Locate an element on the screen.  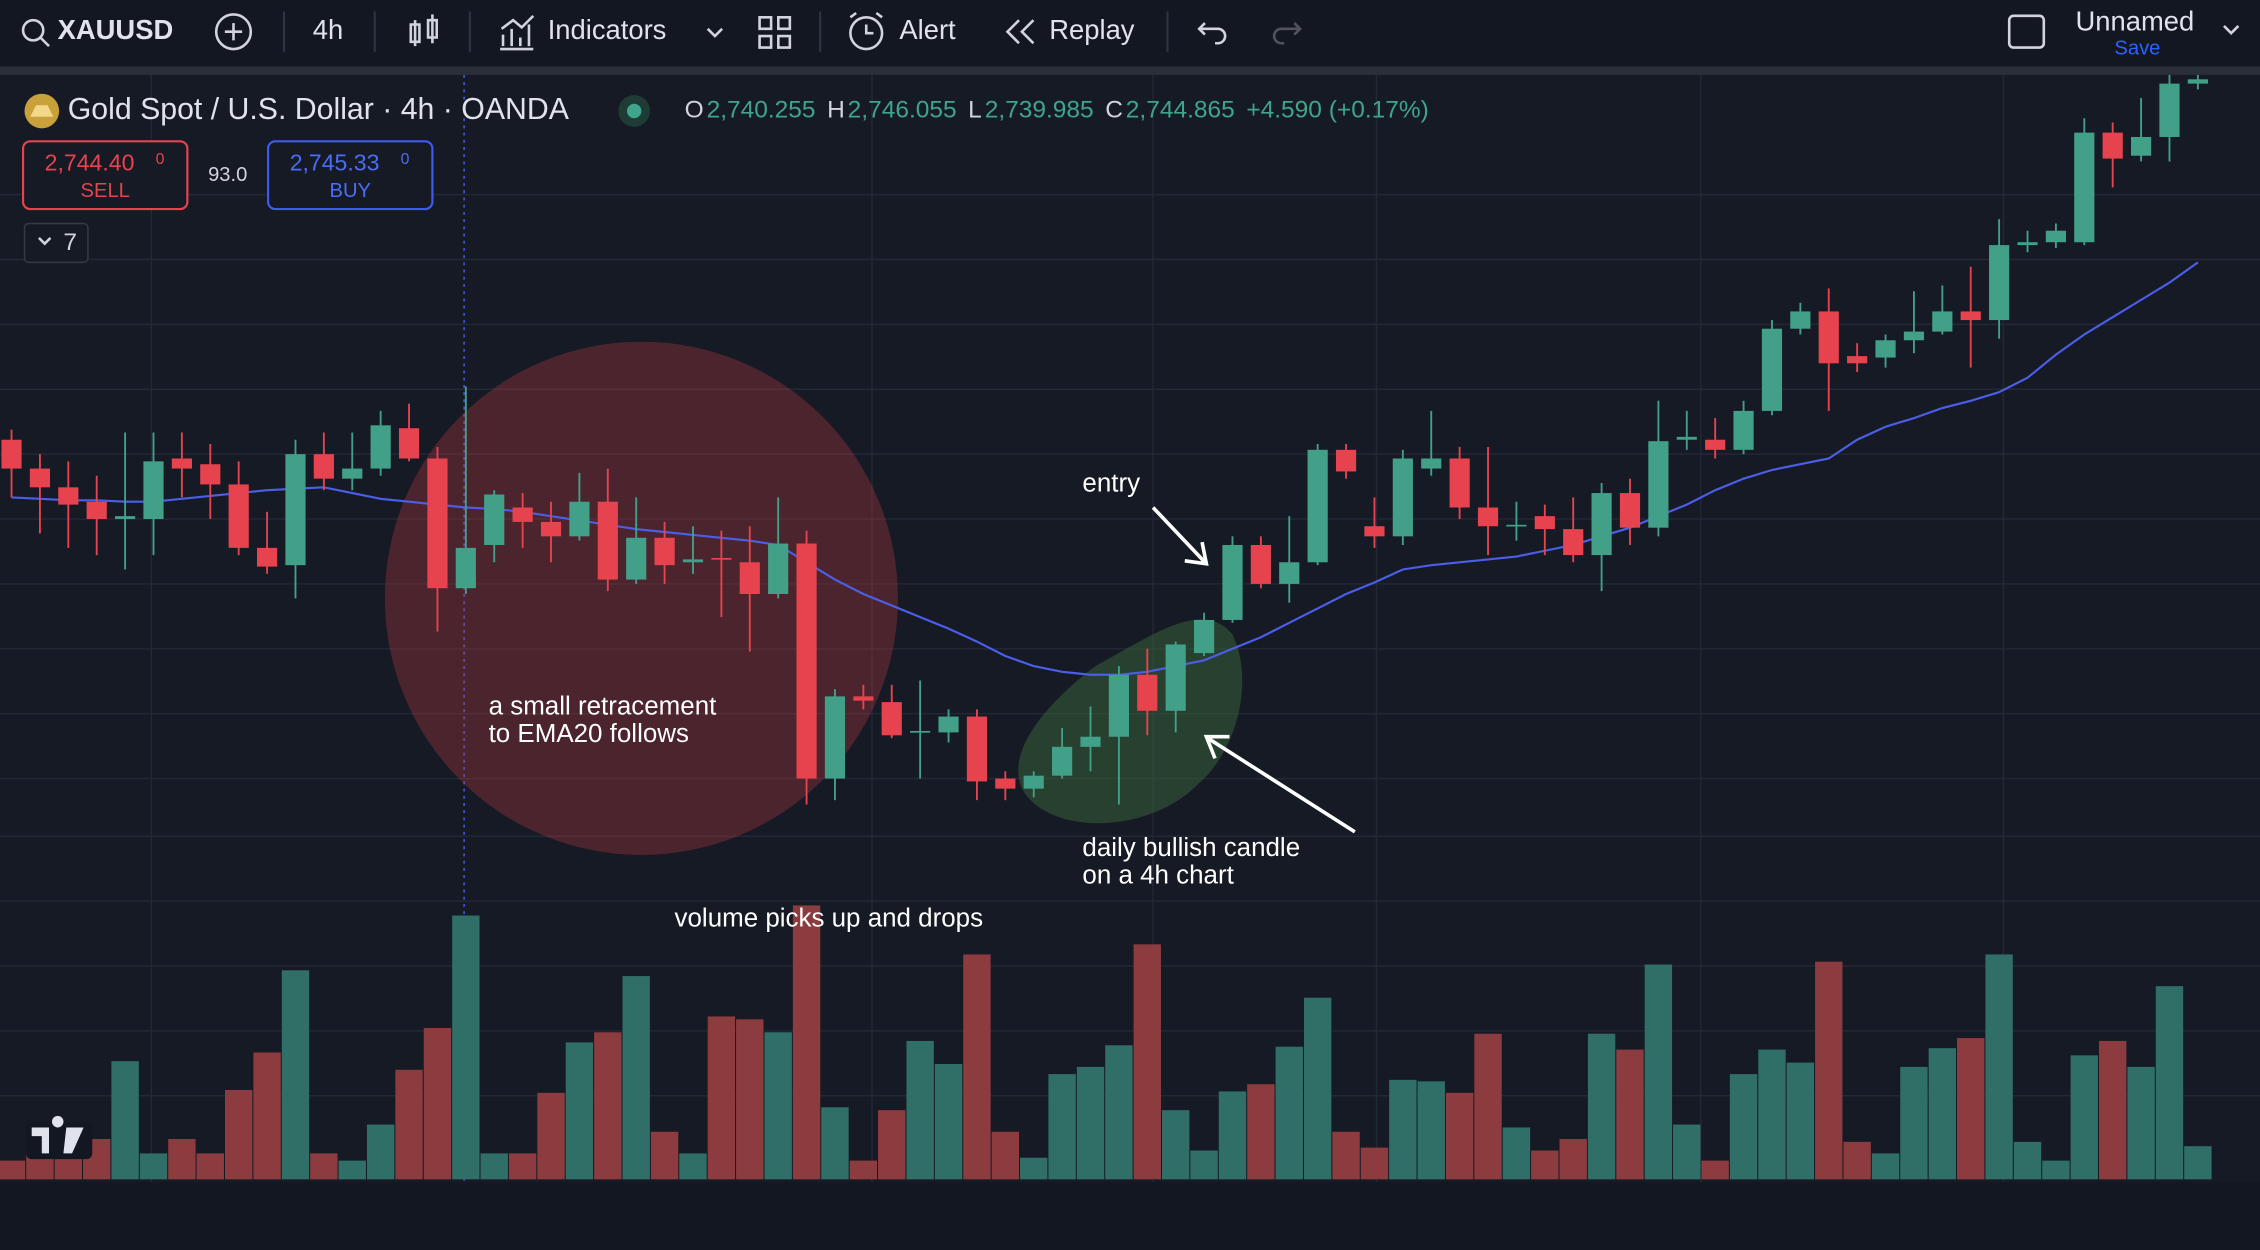
chart-type-icon is located at coordinates (424, 30).